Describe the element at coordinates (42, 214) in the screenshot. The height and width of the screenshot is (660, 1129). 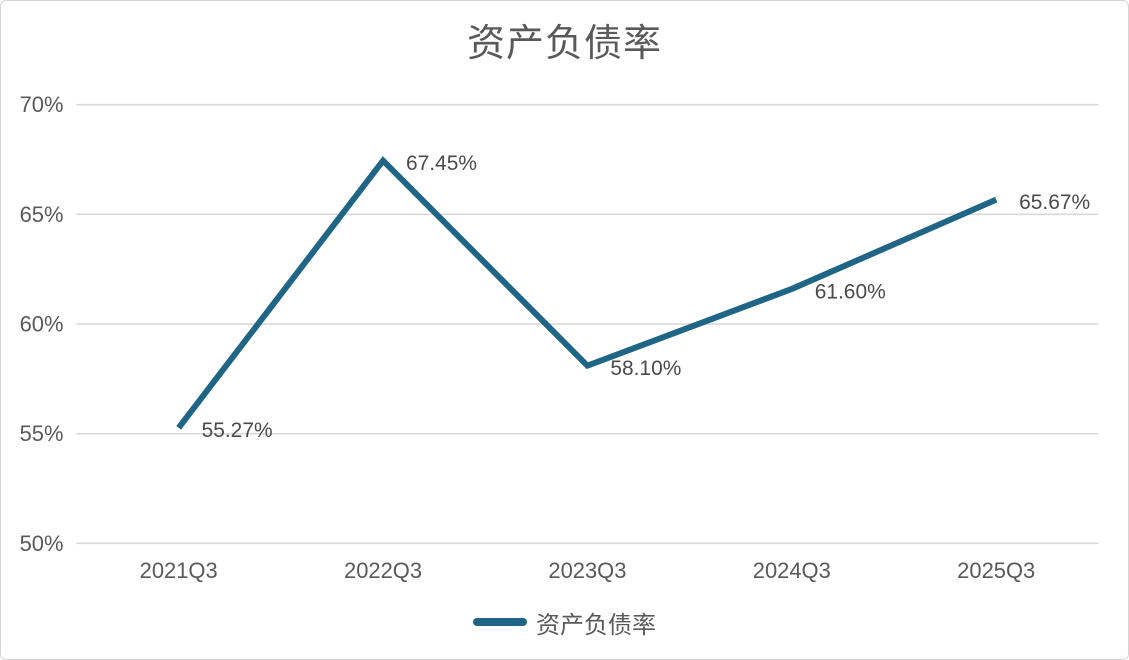
I see `y-tick-label: 65%` at that location.